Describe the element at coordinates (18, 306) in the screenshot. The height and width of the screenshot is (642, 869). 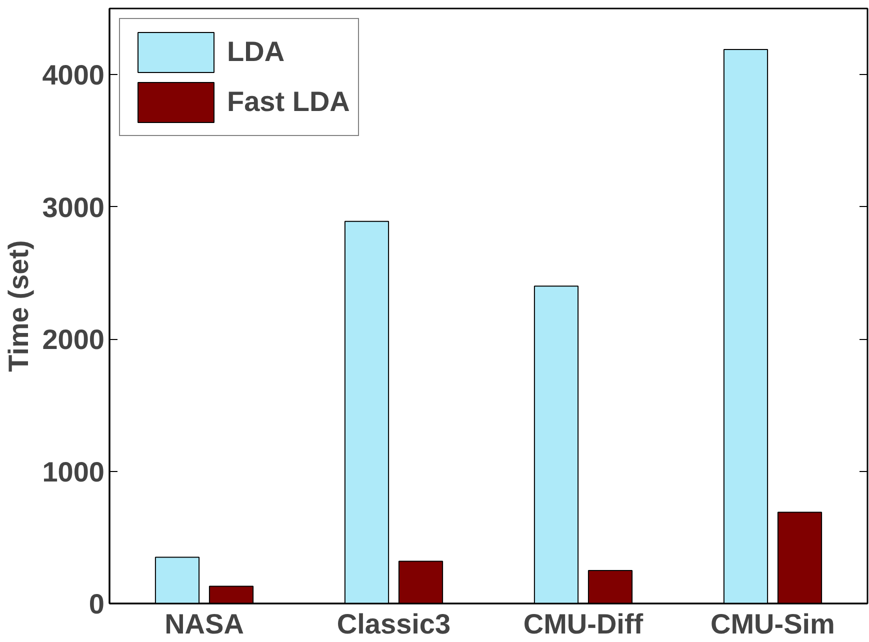
I see `y-axis-title: Time (set)` at that location.